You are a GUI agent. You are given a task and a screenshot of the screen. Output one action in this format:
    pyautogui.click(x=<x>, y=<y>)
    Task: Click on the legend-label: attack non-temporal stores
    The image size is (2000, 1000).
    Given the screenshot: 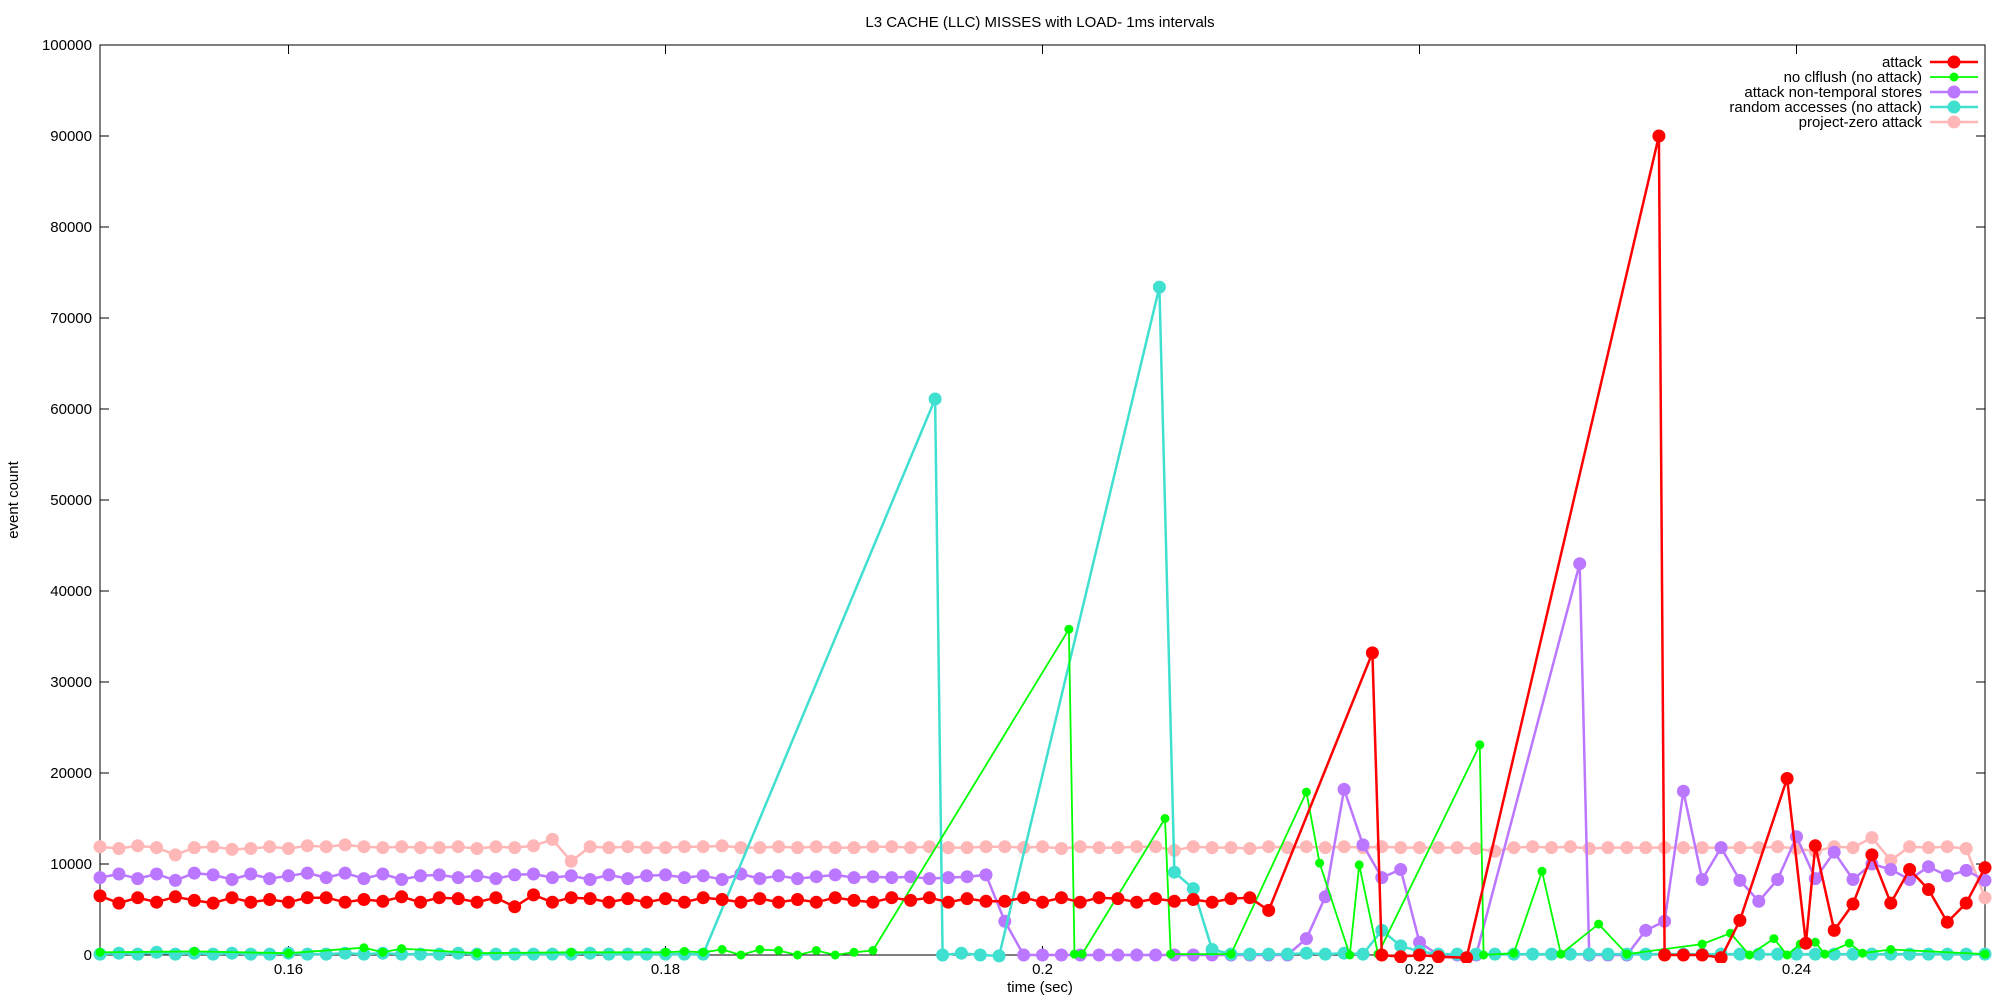 What is the action you would take?
    pyautogui.click(x=1833, y=92)
    